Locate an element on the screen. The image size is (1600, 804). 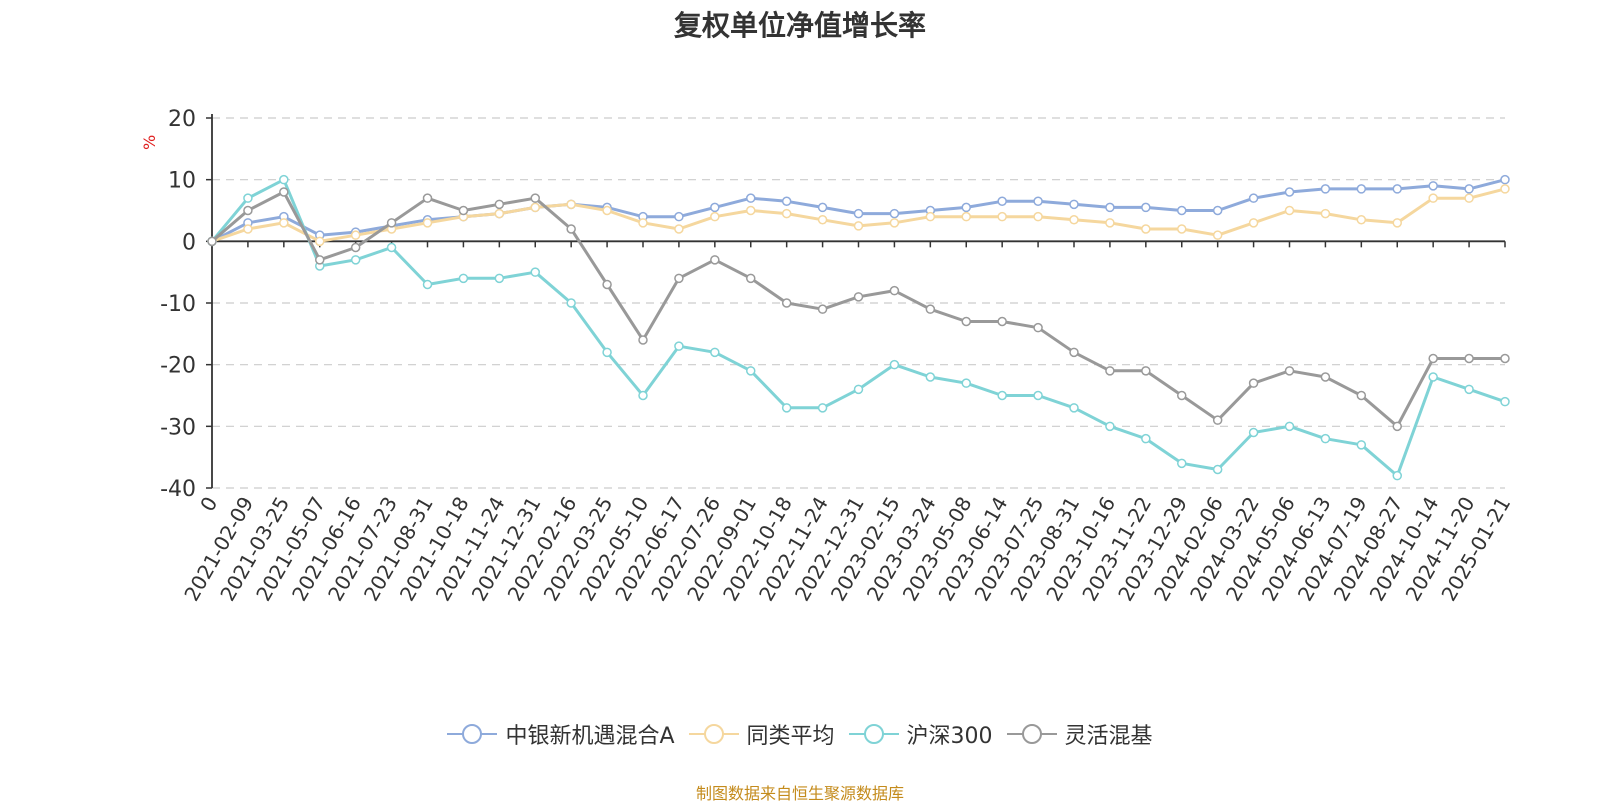
legend-label-fund: 中银新机遇混合A is located at coordinates (590, 736).